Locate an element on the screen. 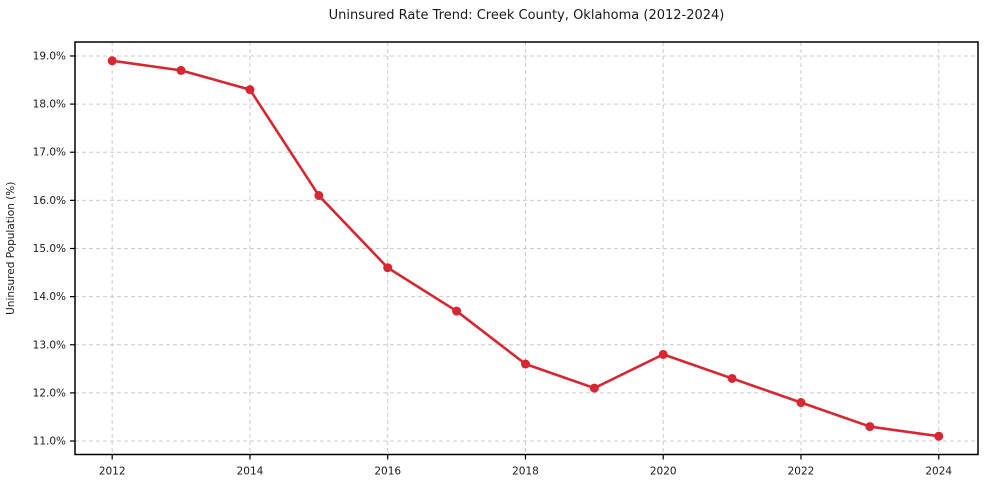 The height and width of the screenshot is (490, 989). y-tick-label: 17.0% is located at coordinates (49, 153).